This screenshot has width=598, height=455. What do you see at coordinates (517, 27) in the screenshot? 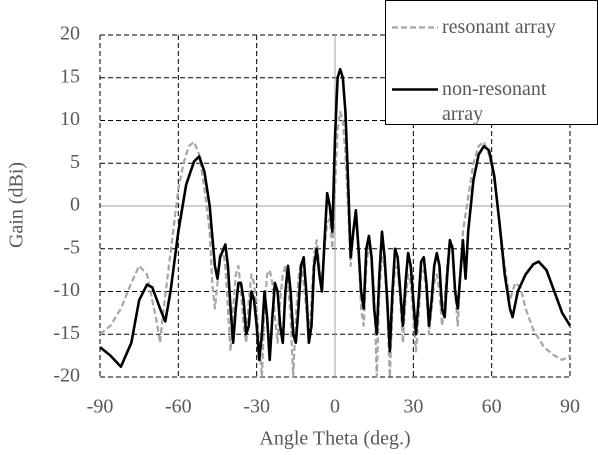
I see `legend-label: resonant array` at bounding box center [517, 27].